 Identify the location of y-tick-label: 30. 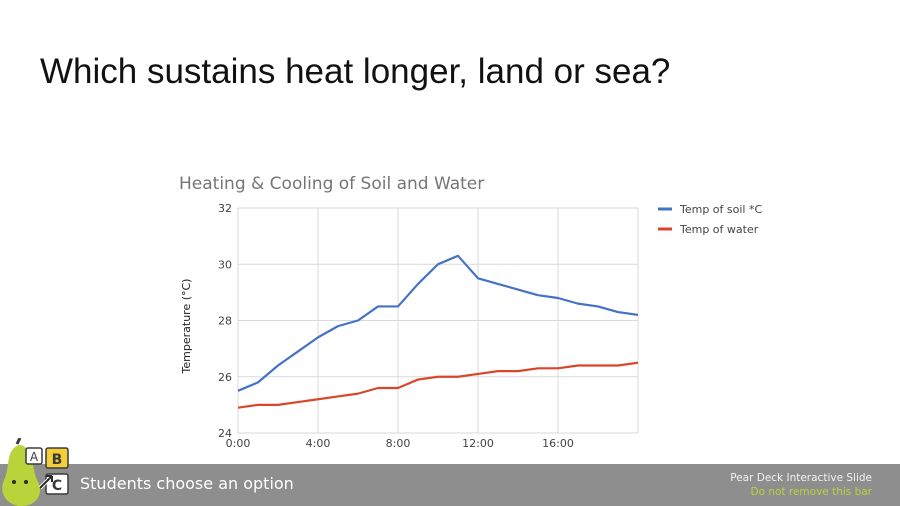
(225, 264).